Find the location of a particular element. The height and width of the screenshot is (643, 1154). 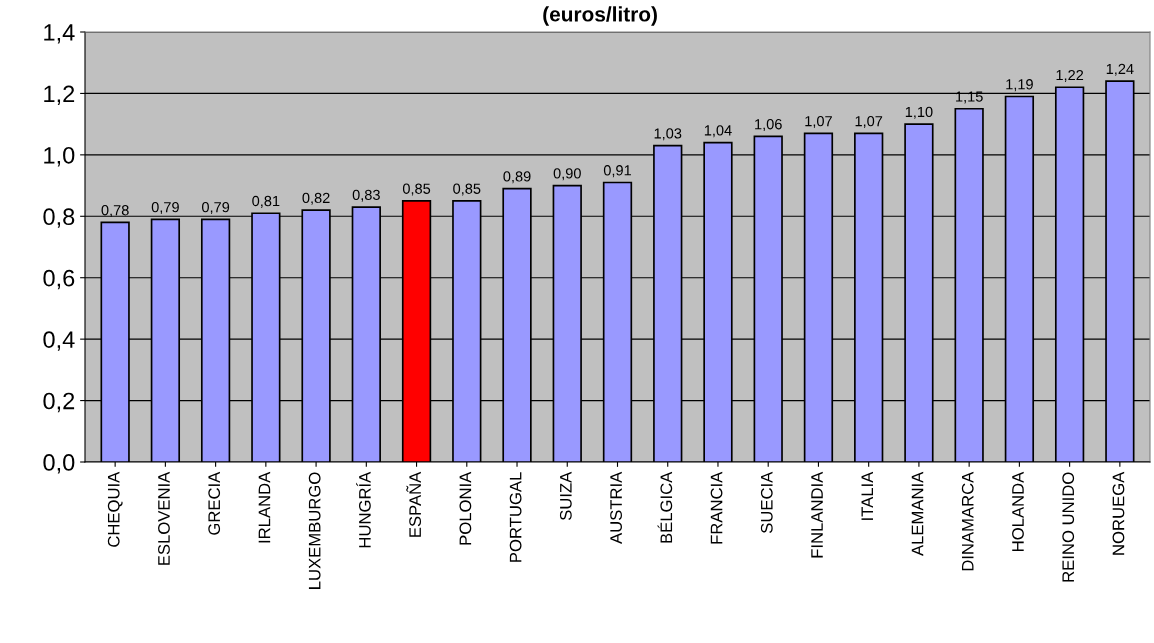

x-tick-label: HOLANDA is located at coordinates (1018, 511).